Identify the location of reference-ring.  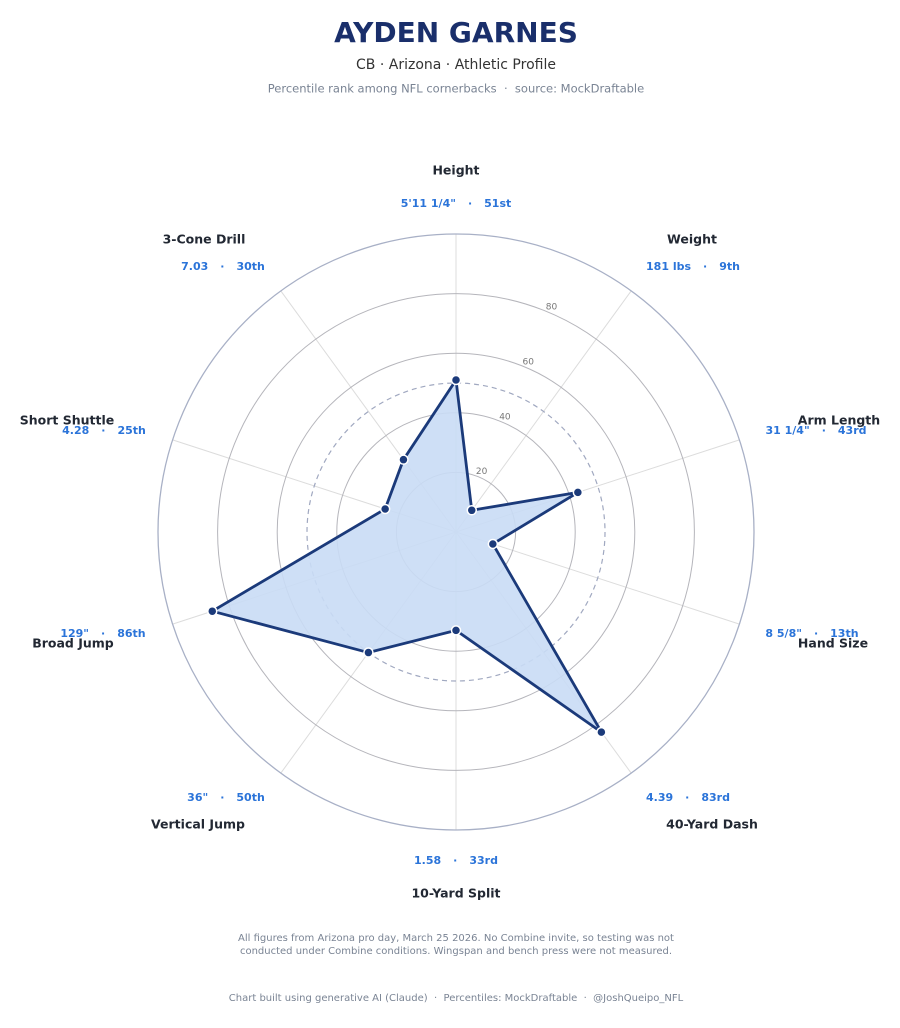
(456, 532).